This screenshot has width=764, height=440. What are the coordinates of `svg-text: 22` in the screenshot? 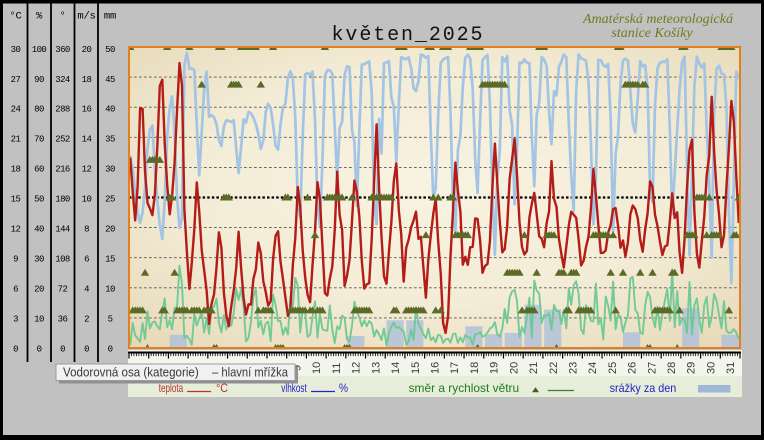 It's located at (554, 368).